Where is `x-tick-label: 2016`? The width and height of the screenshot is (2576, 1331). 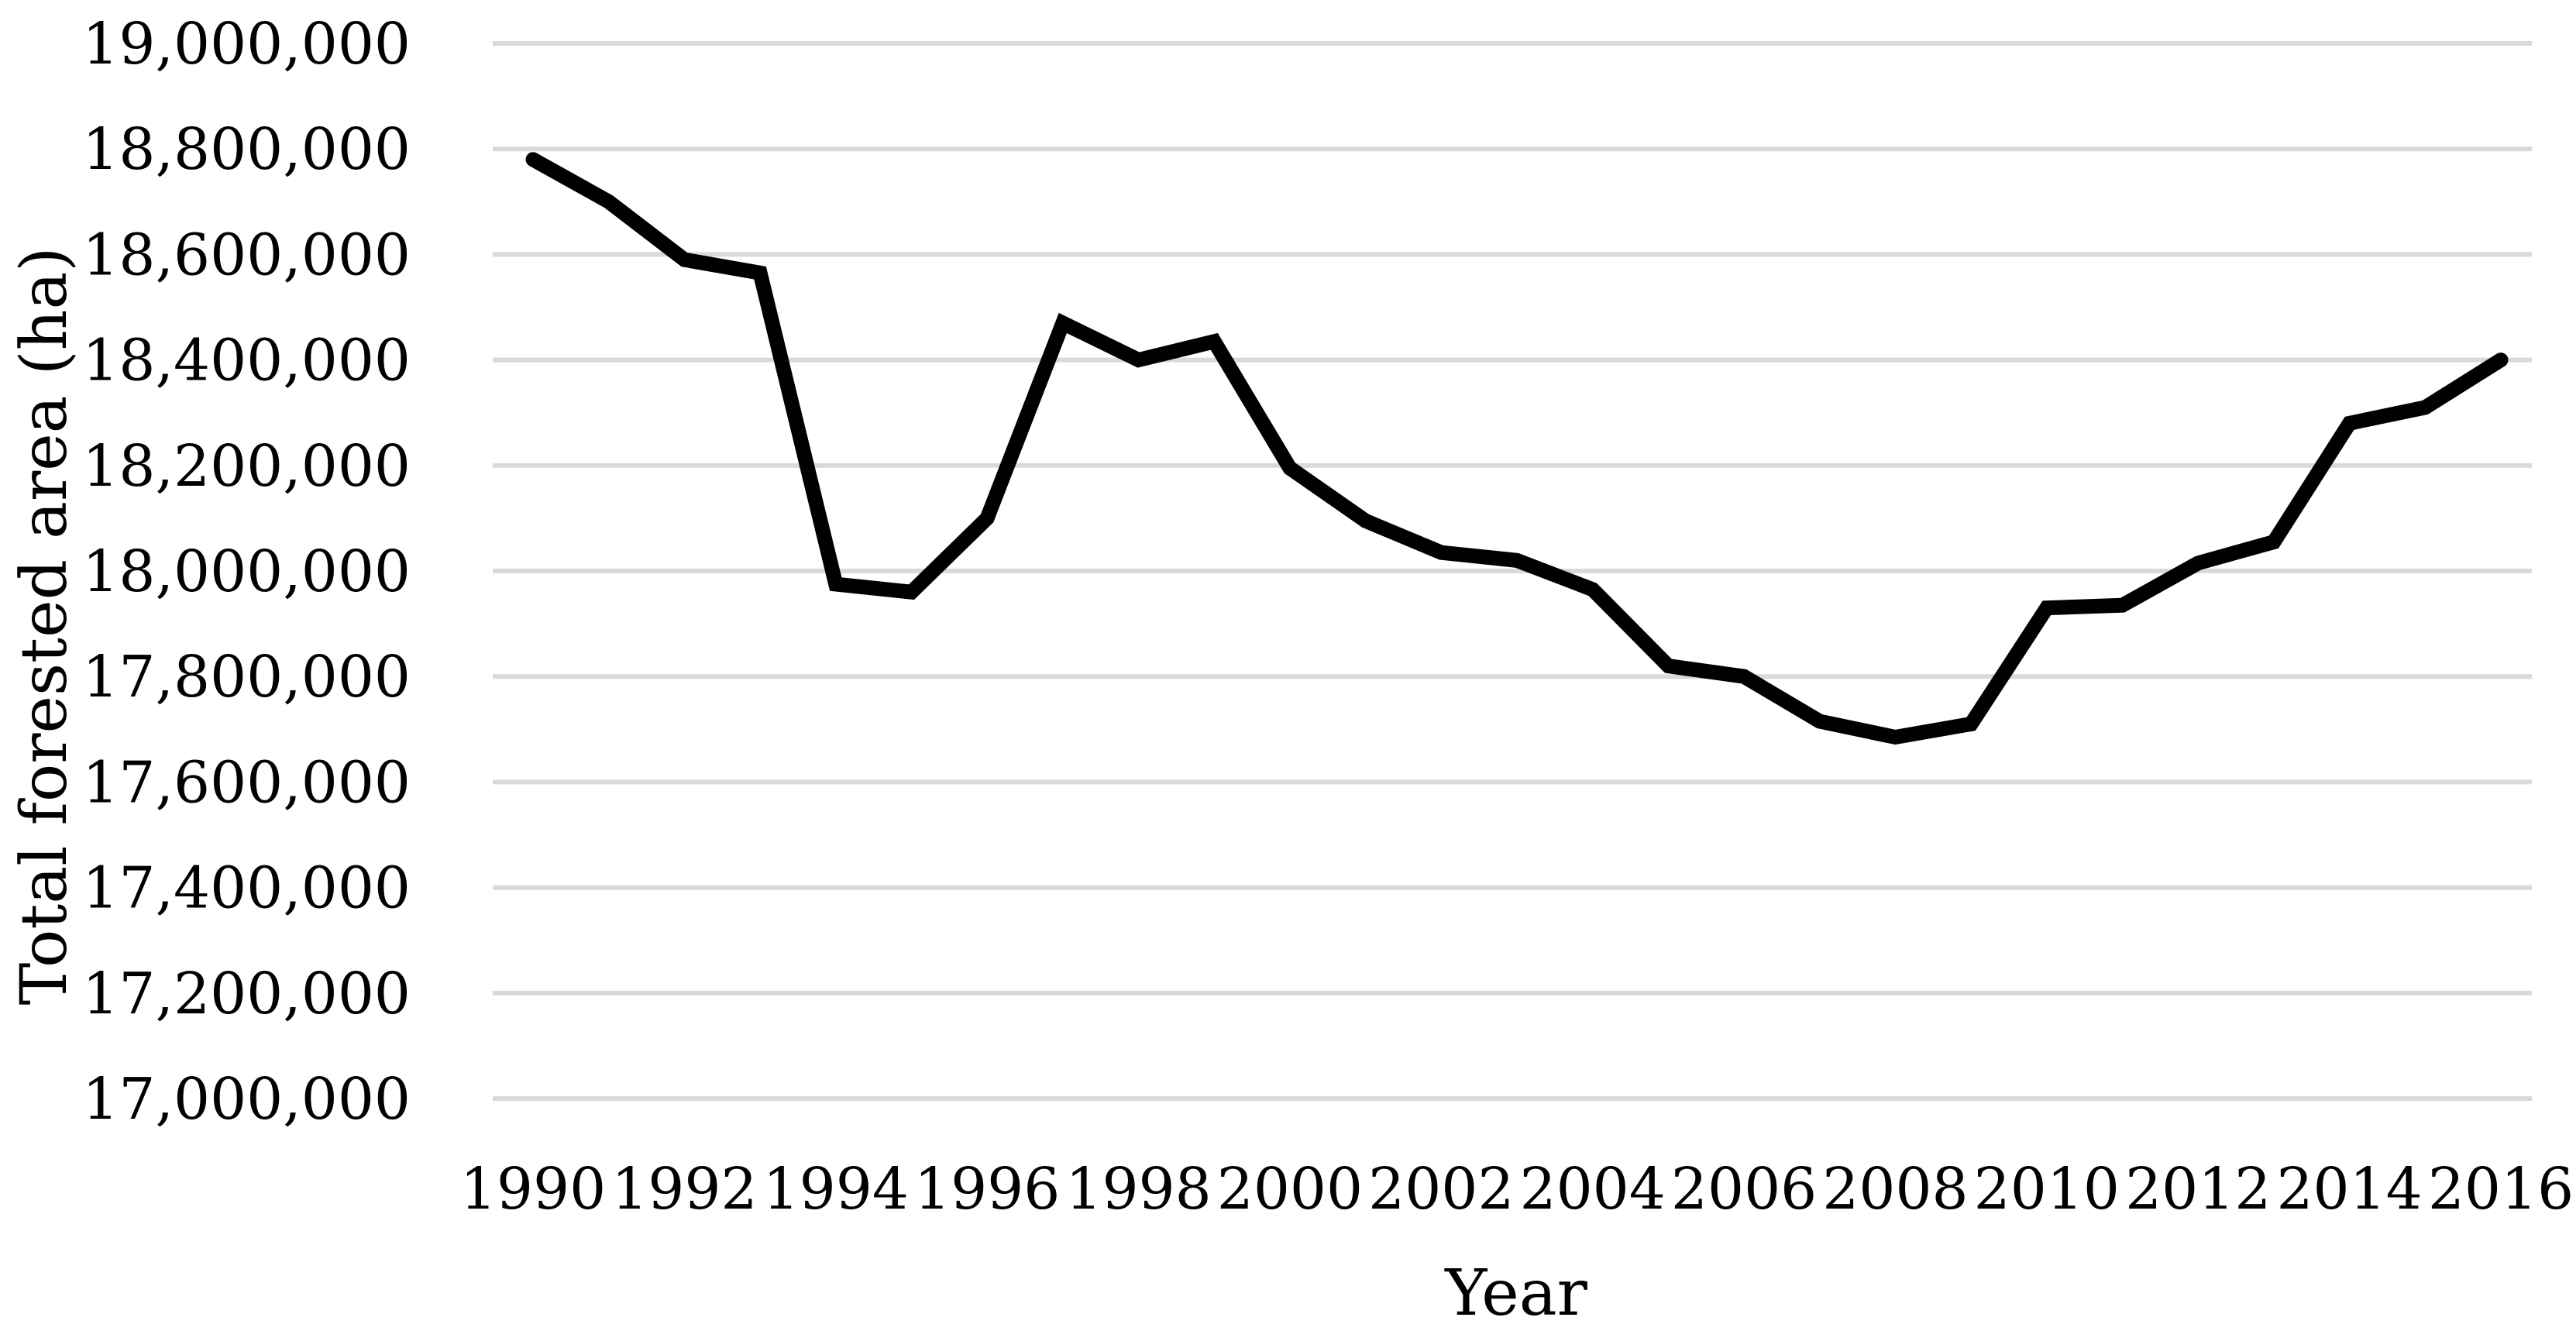 x-tick-label: 2016 is located at coordinates (2501, 1189).